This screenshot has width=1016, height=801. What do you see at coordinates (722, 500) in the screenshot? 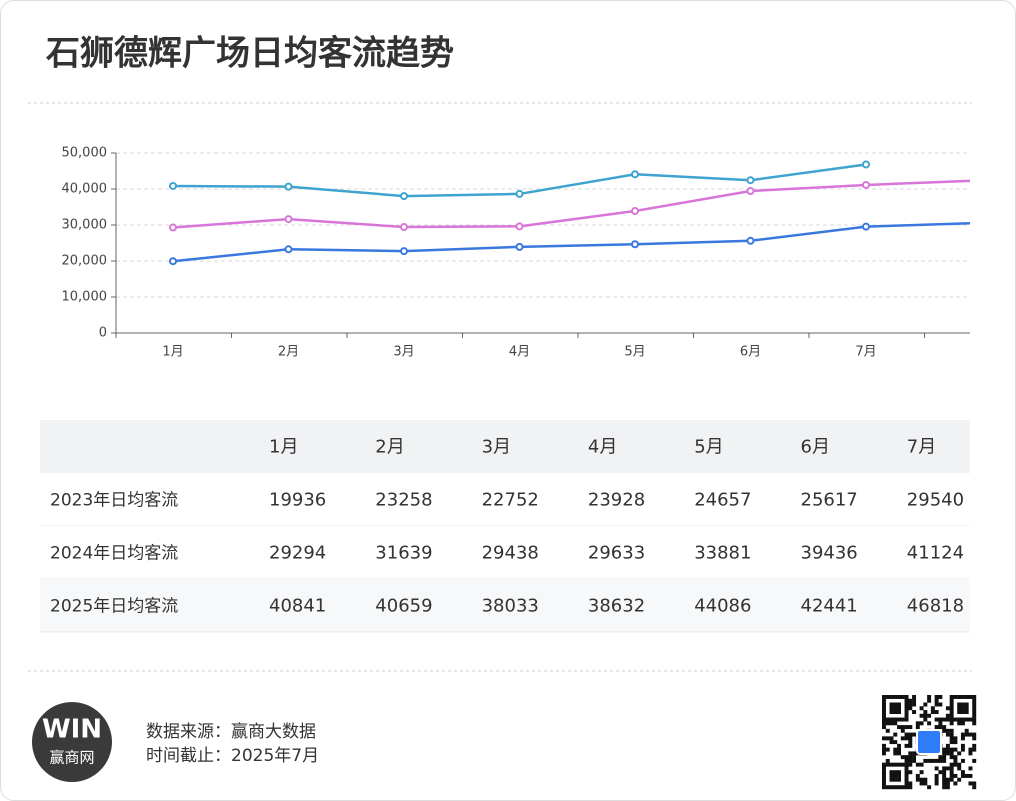
I see `table-cell: 24657` at bounding box center [722, 500].